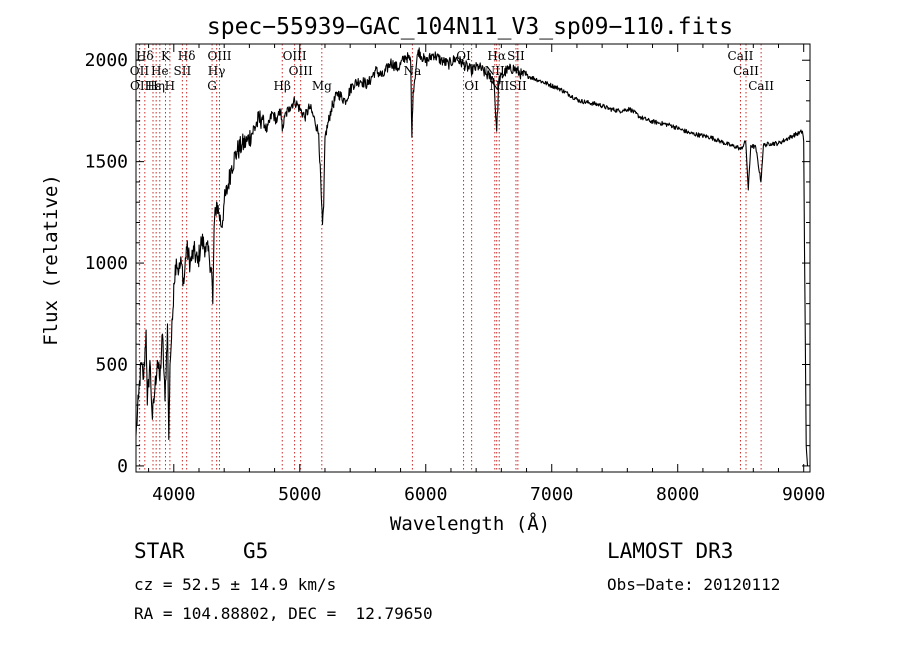 This screenshot has width=900, height=649. I want to click on x-axis-label: Wavelength (Å), so click(470, 523).